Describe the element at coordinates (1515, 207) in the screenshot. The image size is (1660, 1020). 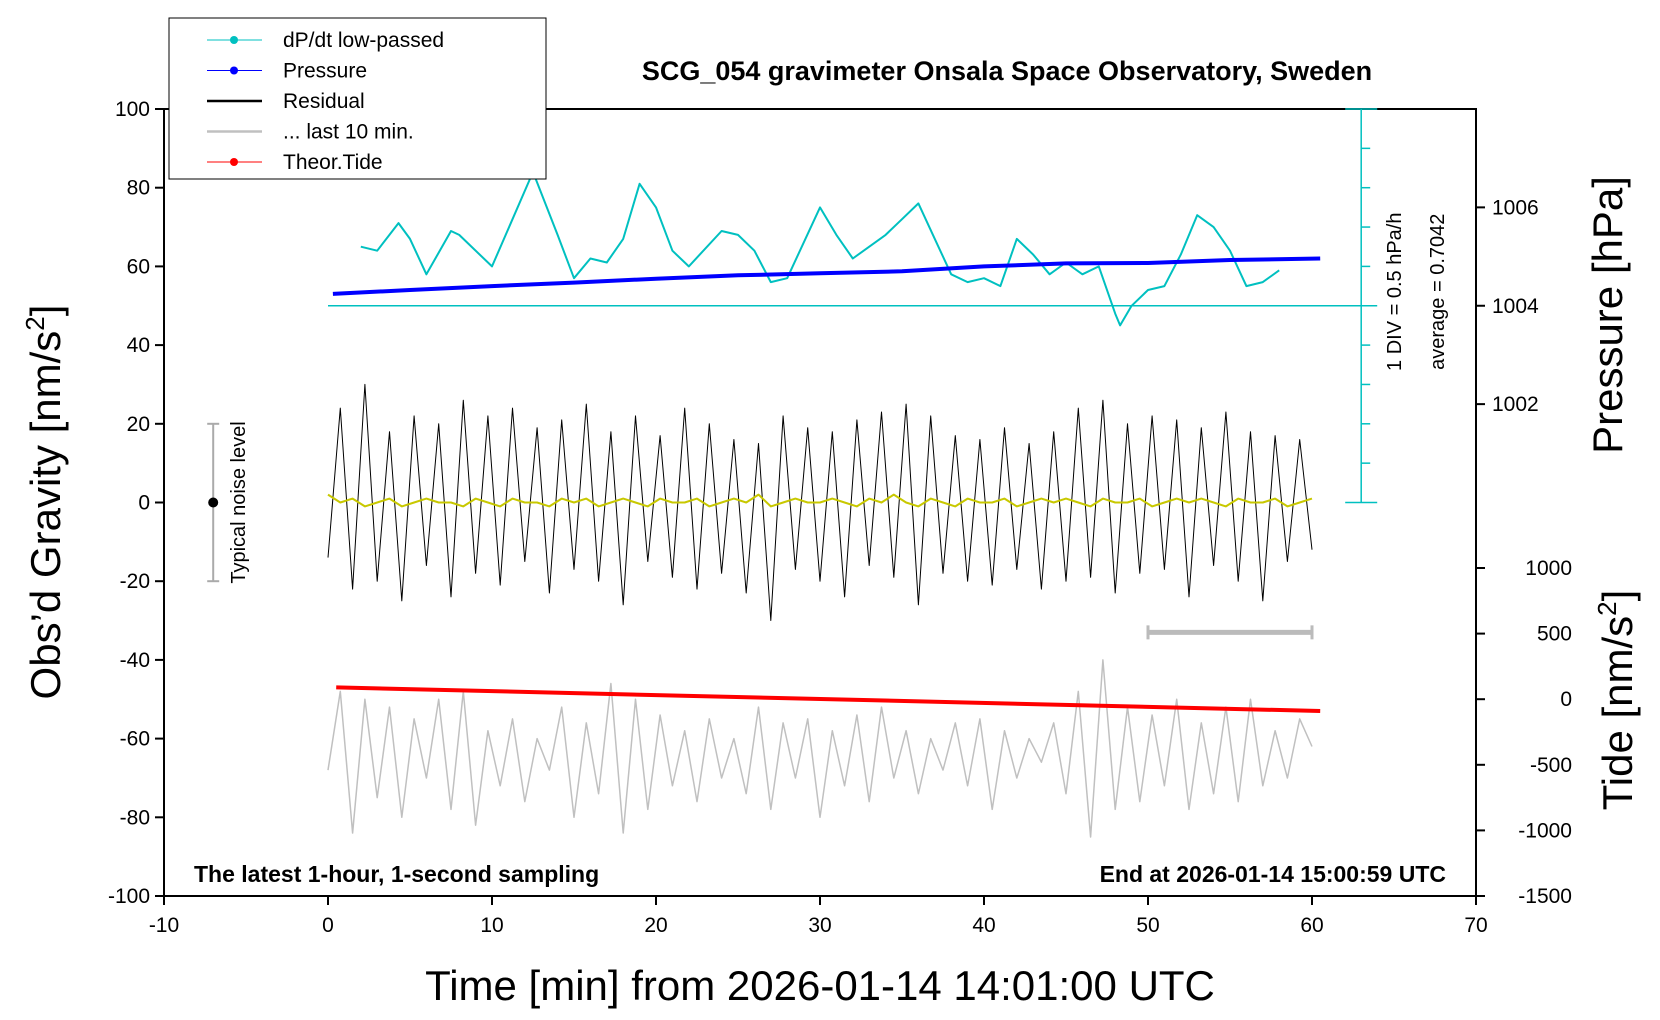
I see `y2-tick-label: 1006` at that location.